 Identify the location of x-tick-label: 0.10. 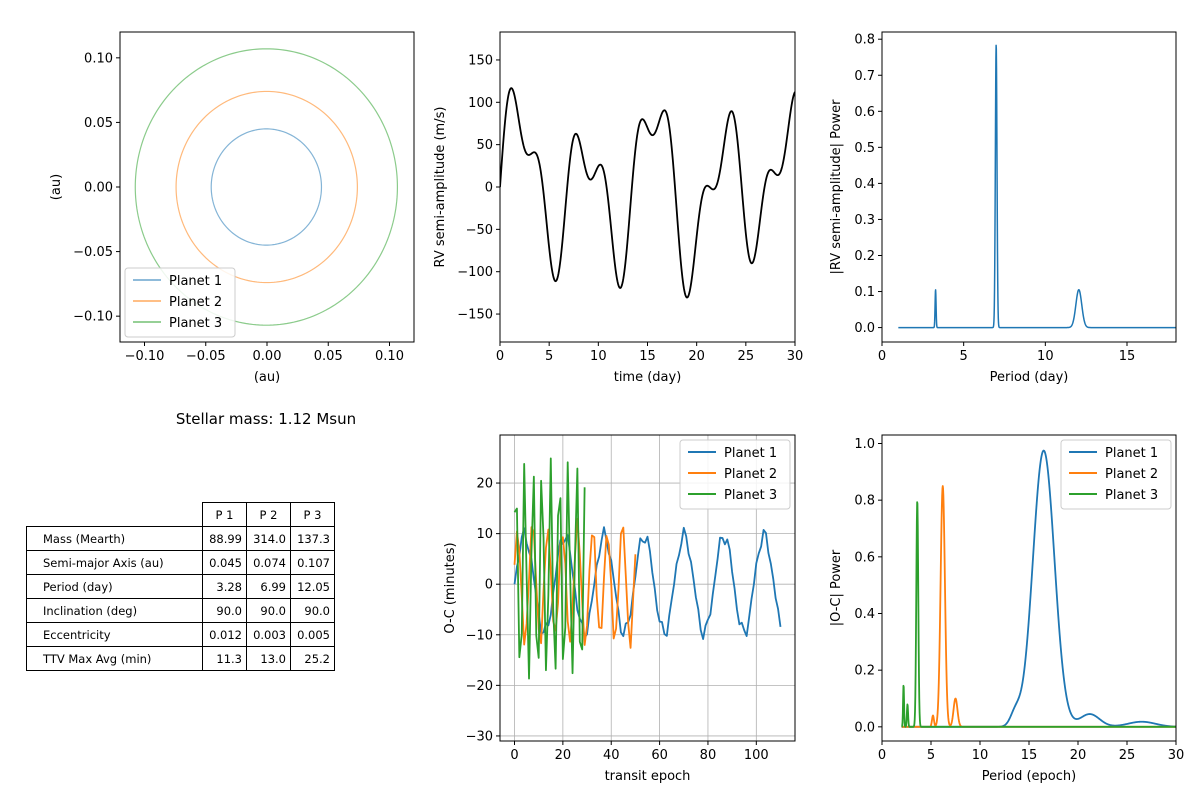
(389, 356).